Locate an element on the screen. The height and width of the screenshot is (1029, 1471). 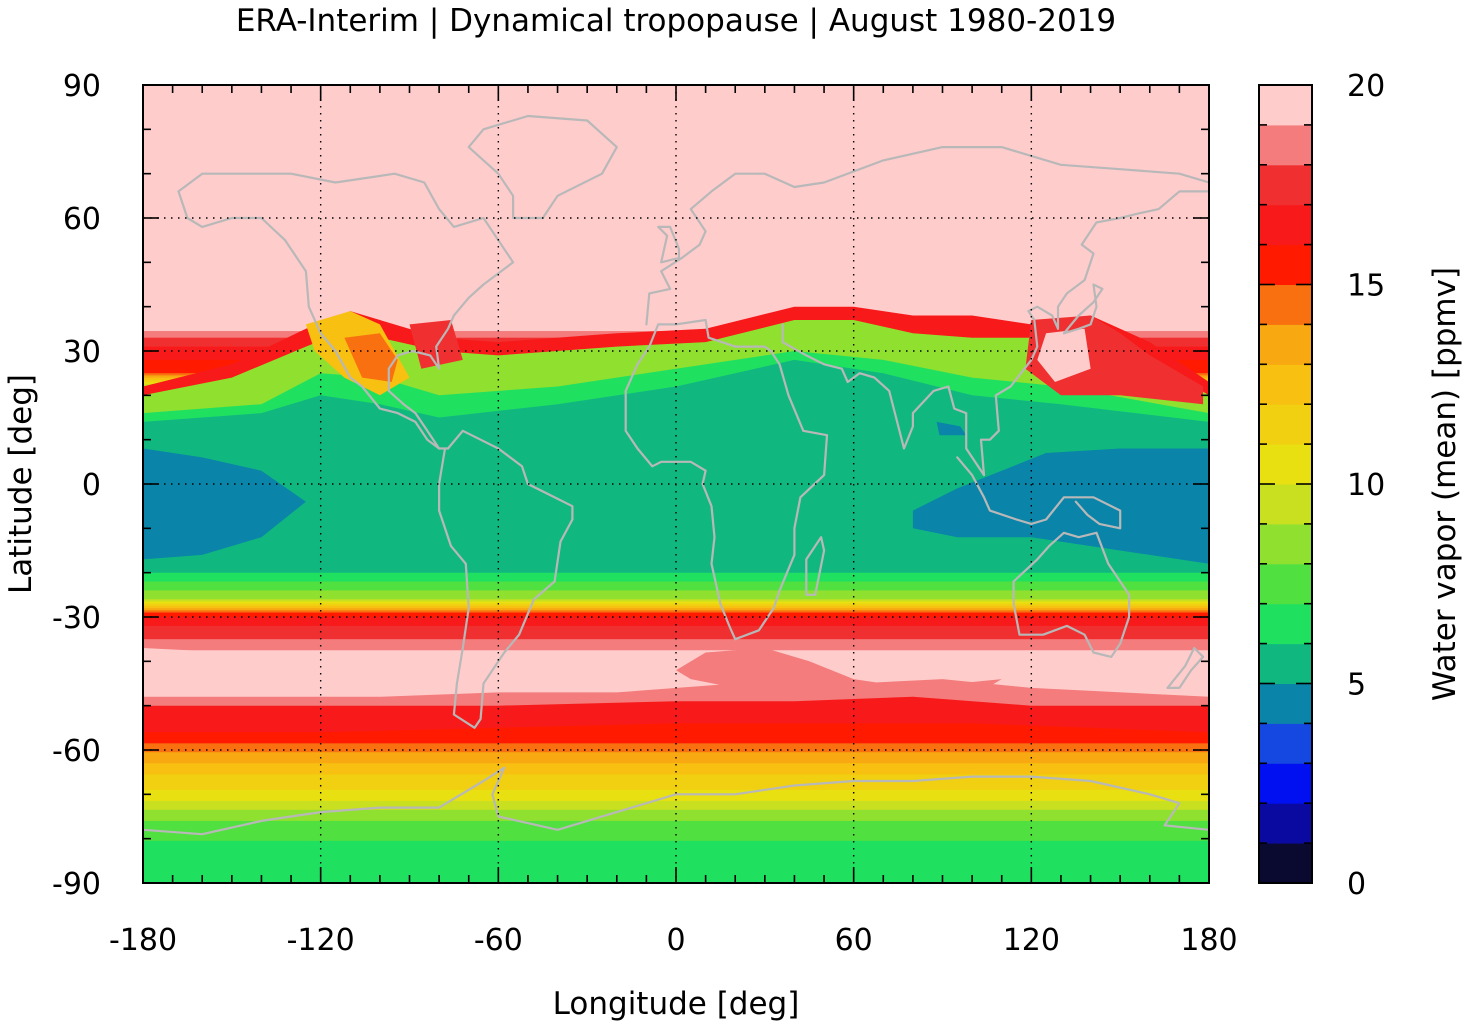
coast-australia is located at coordinates (1071, 594).